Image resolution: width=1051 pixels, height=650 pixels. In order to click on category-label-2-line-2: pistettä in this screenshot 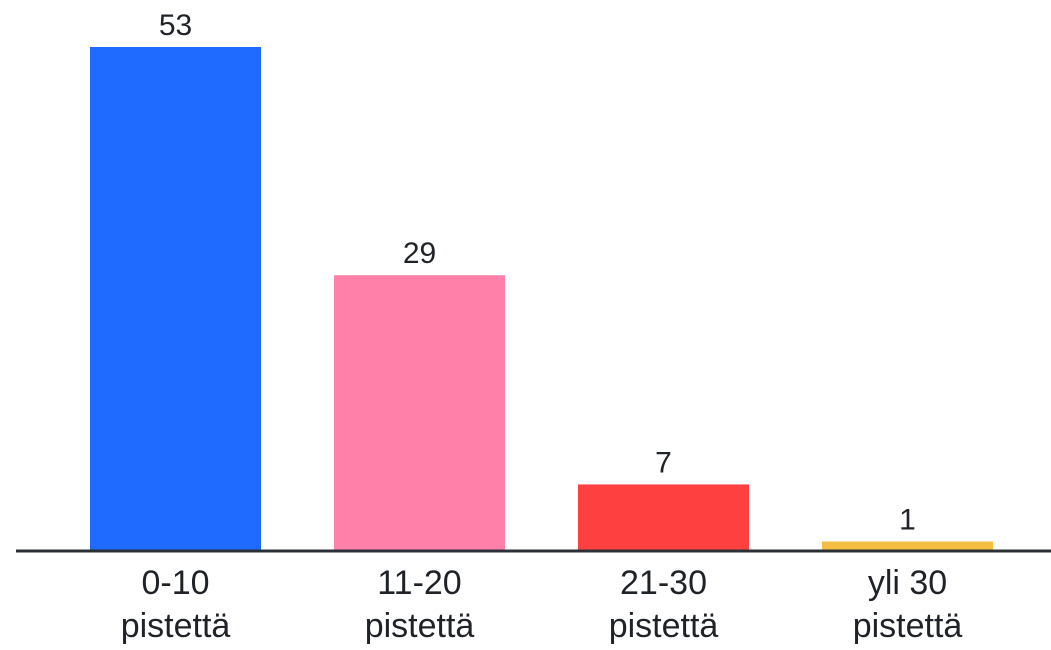, I will do `click(420, 626)`.